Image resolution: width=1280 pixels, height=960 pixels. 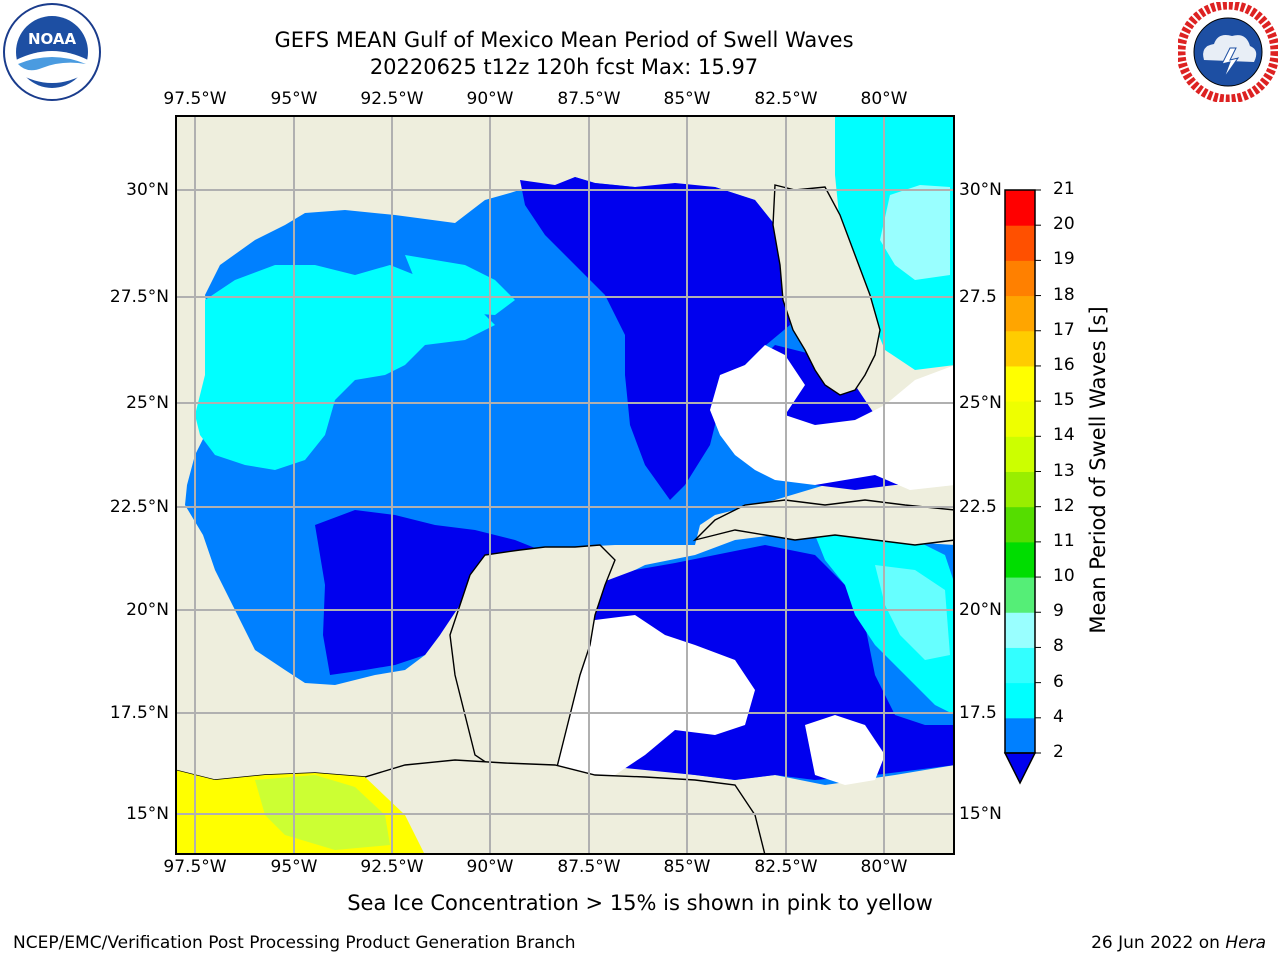 I want to click on chart-subtitle: 20220625 t12z 120h fcst Max: 15.97, so click(x=564, y=67).